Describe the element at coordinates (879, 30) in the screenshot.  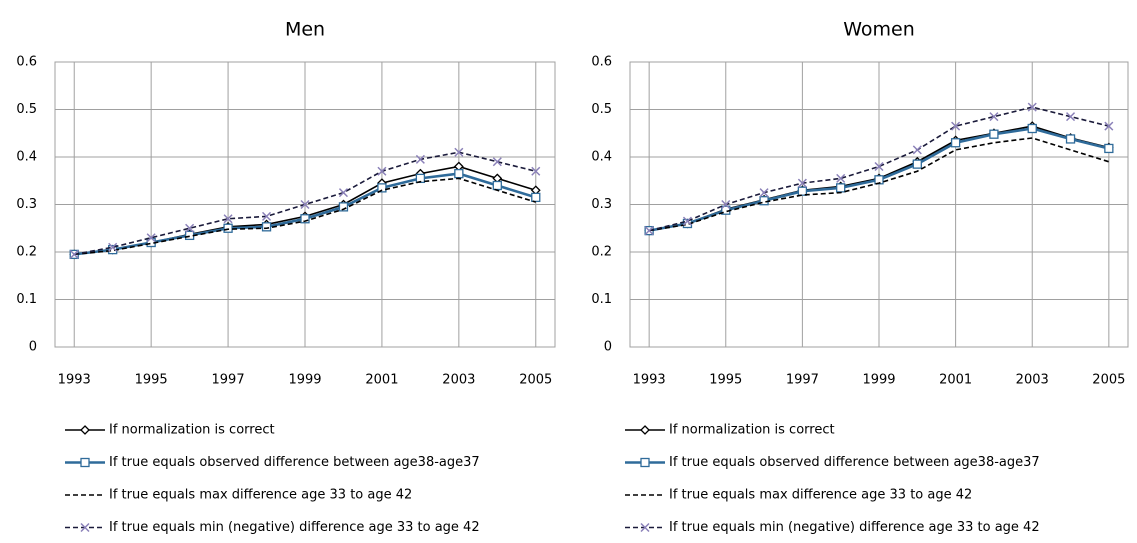
I see `chart-title: Women` at that location.